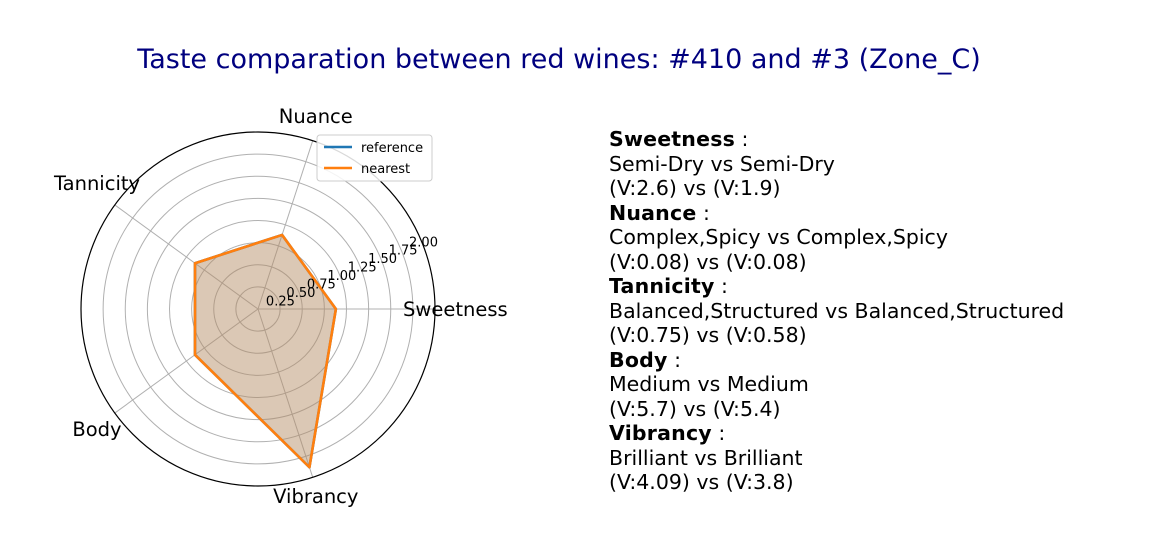 The image size is (1152, 560). Describe the element at coordinates (280, 302) in the screenshot. I see `r-tick-label: 0.25` at that location.